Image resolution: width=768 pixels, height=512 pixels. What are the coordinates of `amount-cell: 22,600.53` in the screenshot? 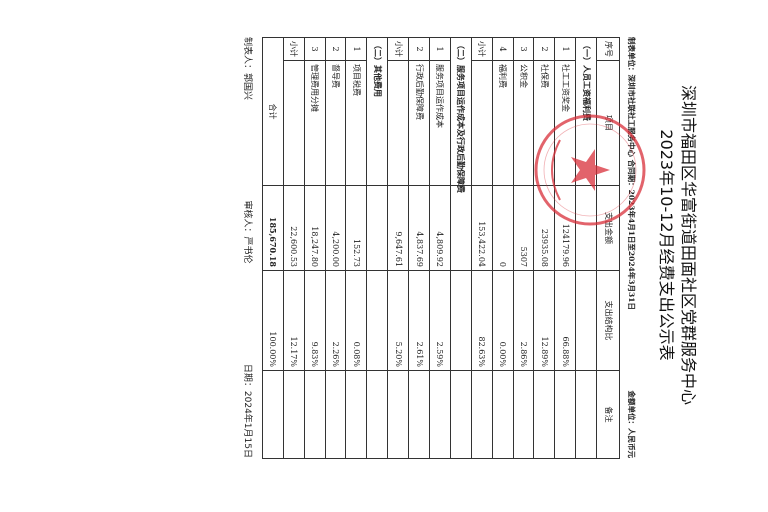 It's located at (294, 228).